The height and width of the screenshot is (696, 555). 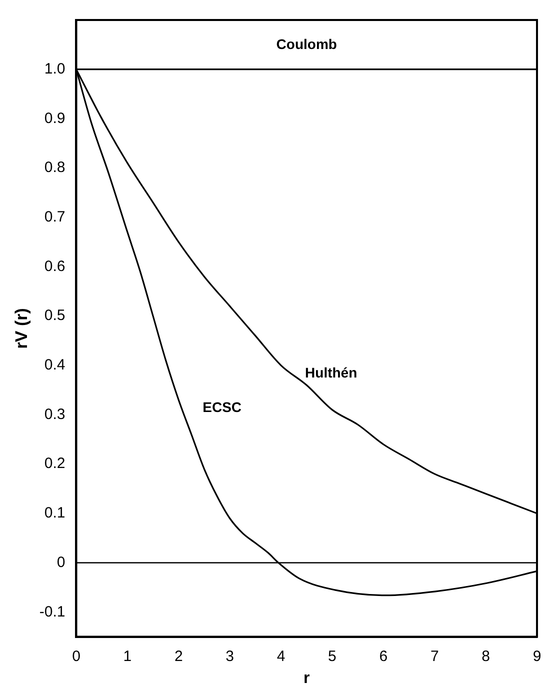 I want to click on y-tick-label: 0.3, so click(x=55, y=414).